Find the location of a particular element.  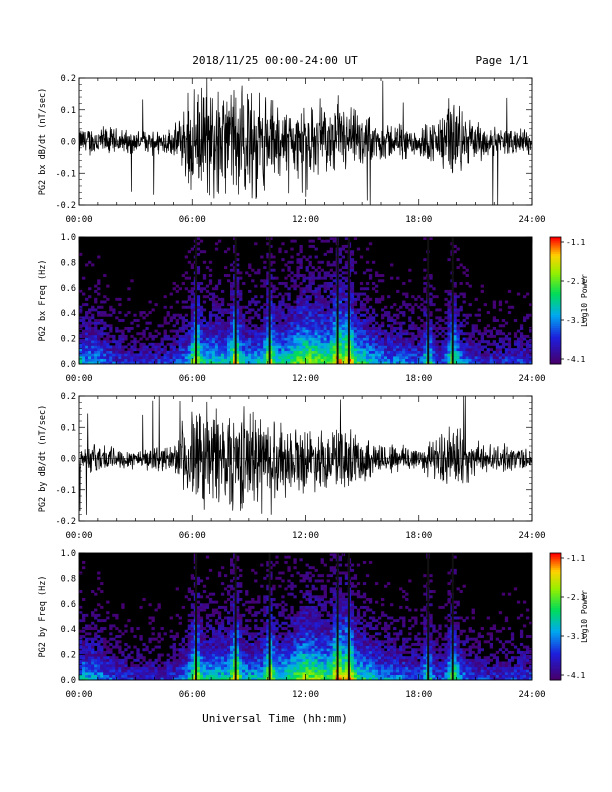

colorbar-tick-label: -1.1 is located at coordinates (575, 242).